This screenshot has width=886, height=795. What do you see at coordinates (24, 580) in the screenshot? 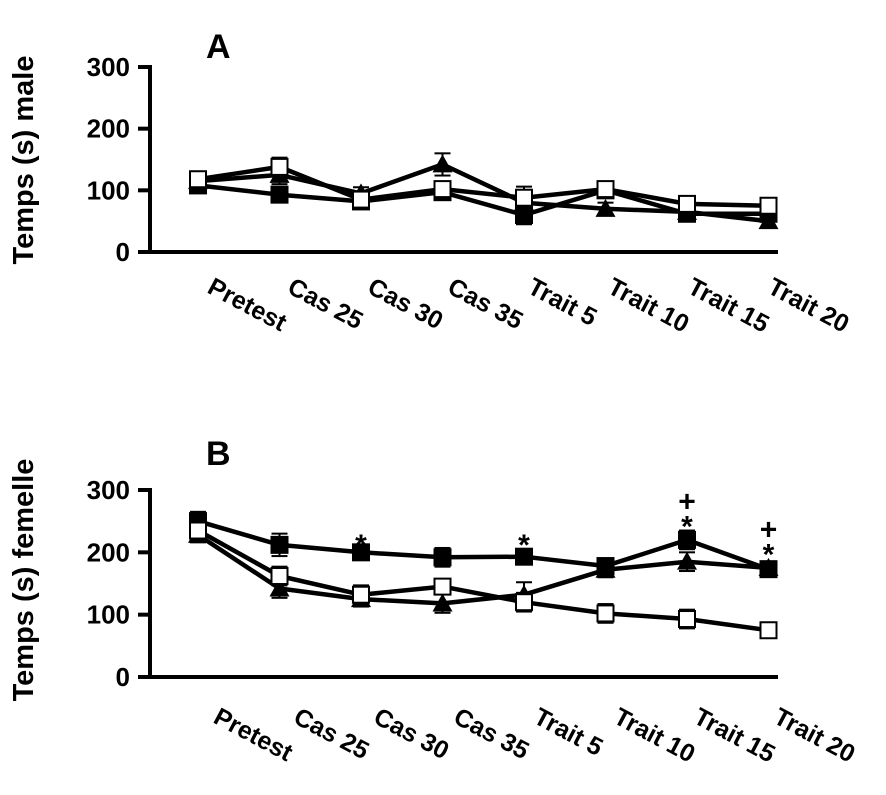
I see `y-axis-label: Temps (s) femelle` at bounding box center [24, 580].